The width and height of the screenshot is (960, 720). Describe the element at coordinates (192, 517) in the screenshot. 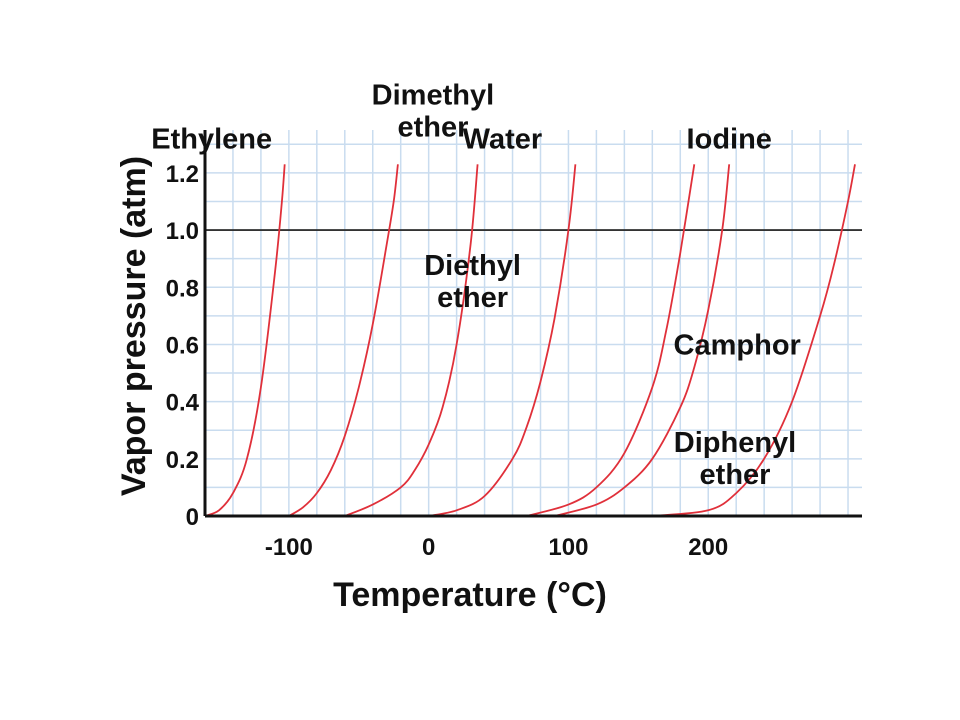

I see `y-tick-label: 0` at that location.